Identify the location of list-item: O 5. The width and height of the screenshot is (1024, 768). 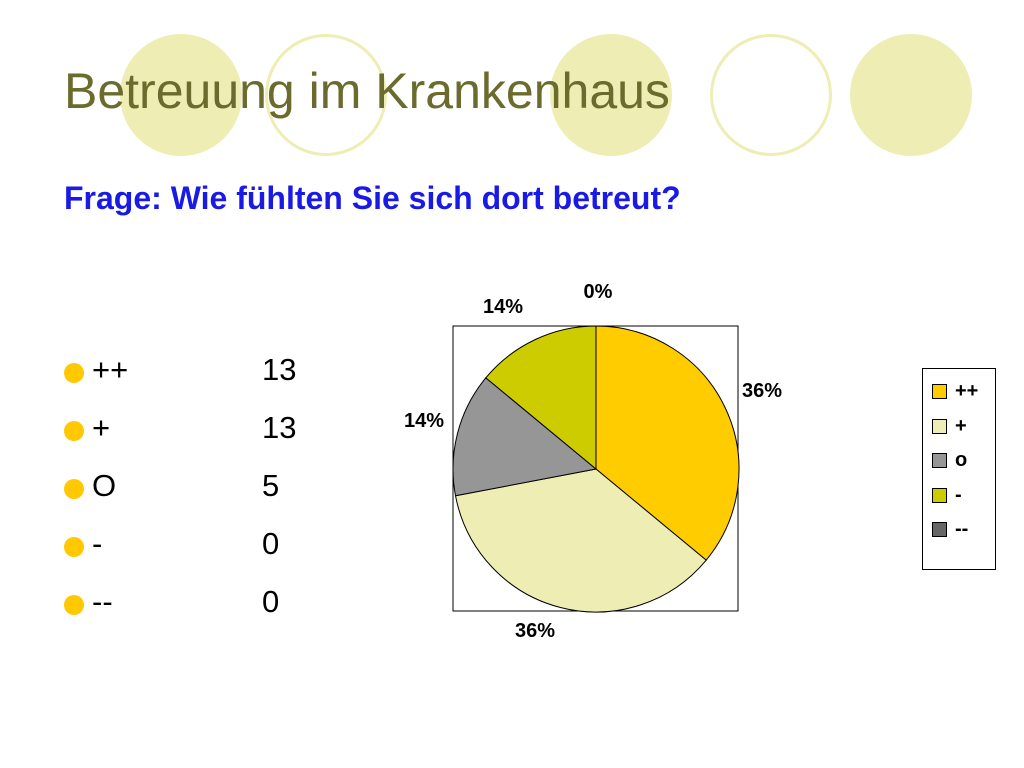
(180, 497).